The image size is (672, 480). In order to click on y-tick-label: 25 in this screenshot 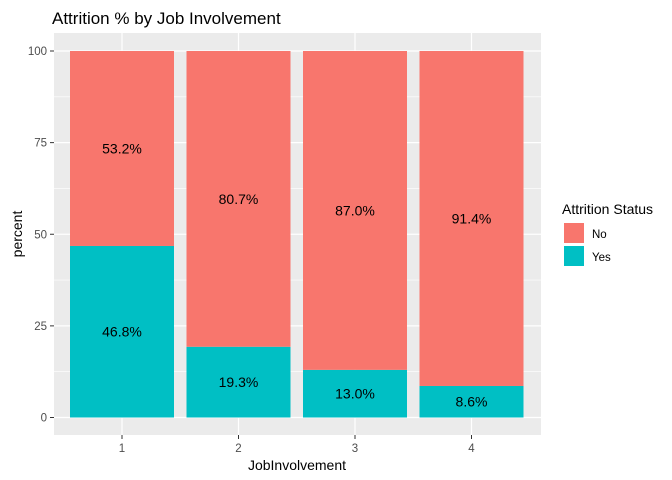, I will do `click(40, 327)`.